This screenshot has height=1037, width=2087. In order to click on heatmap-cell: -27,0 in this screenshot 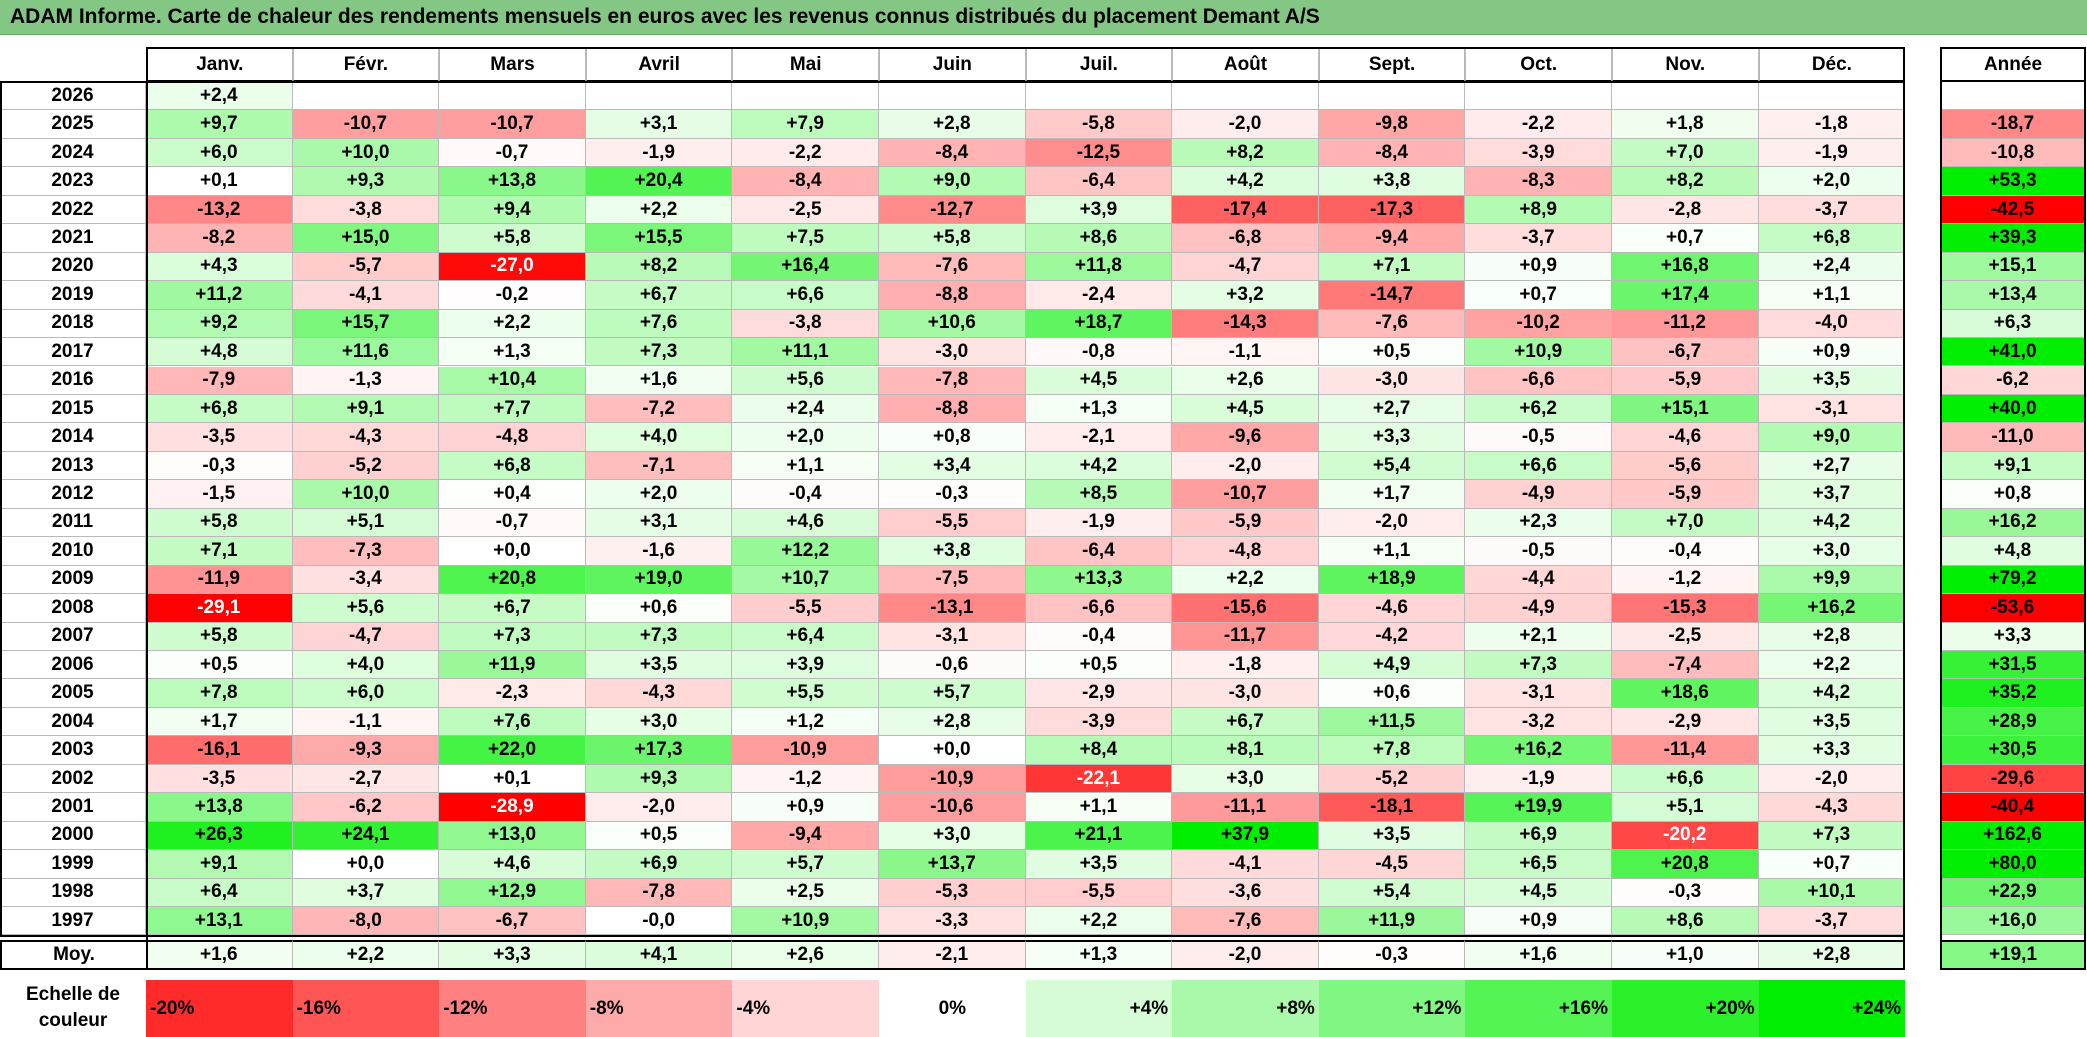, I will do `click(512, 267)`.